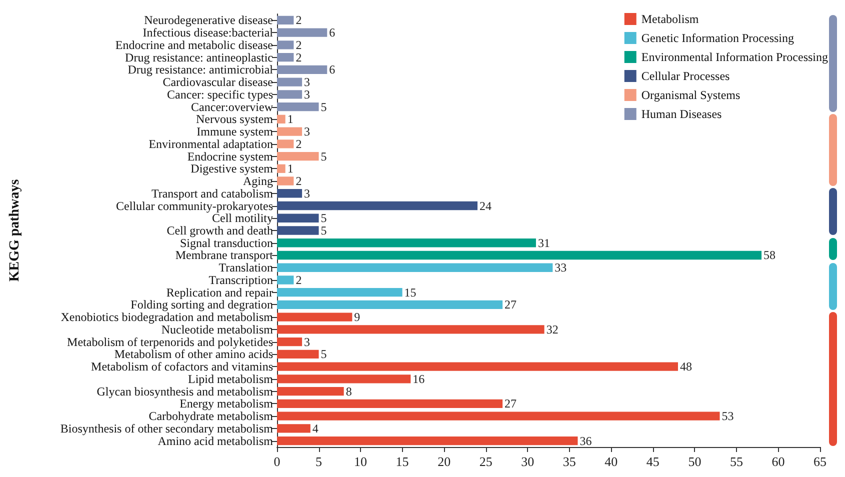  I want to click on legend-label: Organismal Systems, so click(690, 95).